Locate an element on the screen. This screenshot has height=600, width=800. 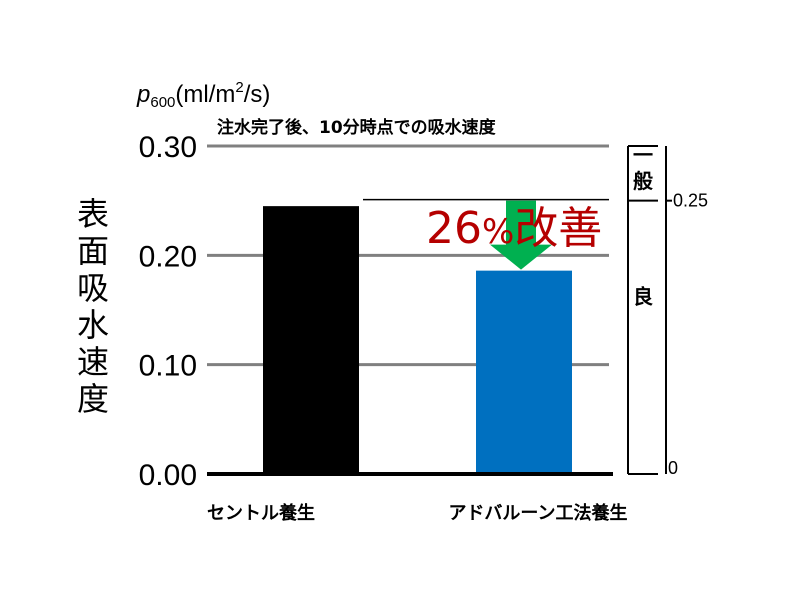
y-tick-label: 0.20 is located at coordinates (168, 256).